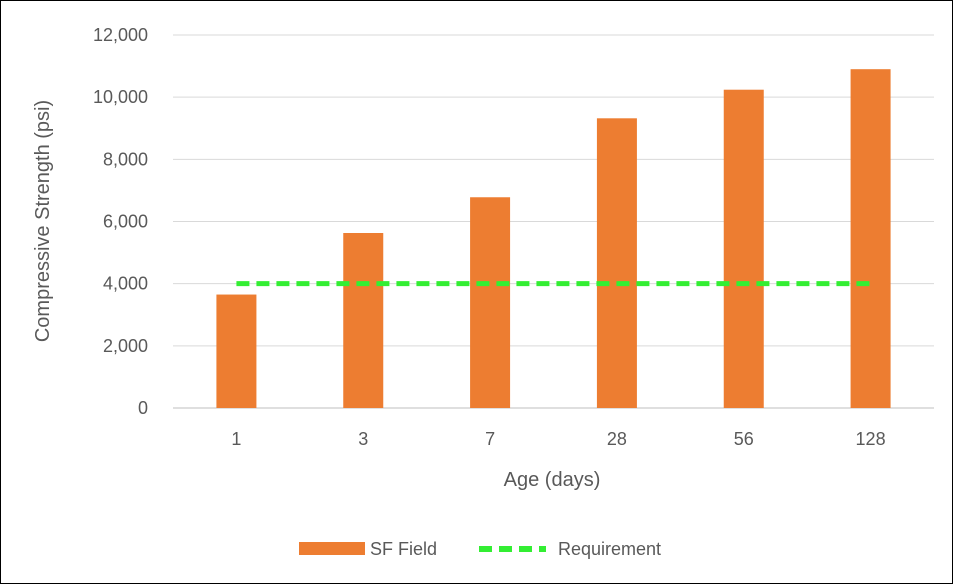  I want to click on legend-label-requirement: Requirement, so click(609, 549).